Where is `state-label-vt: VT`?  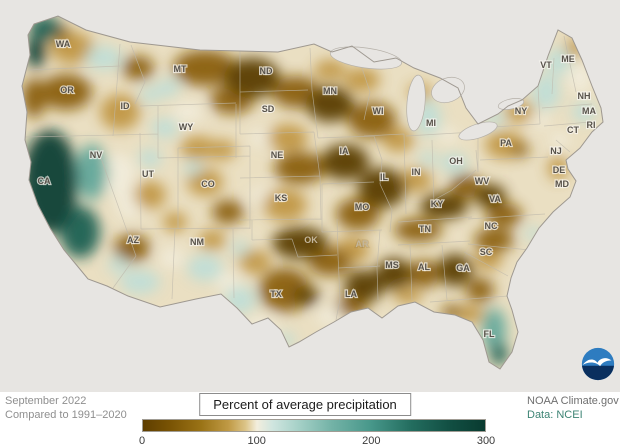 state-label-vt: VT is located at coordinates (546, 65).